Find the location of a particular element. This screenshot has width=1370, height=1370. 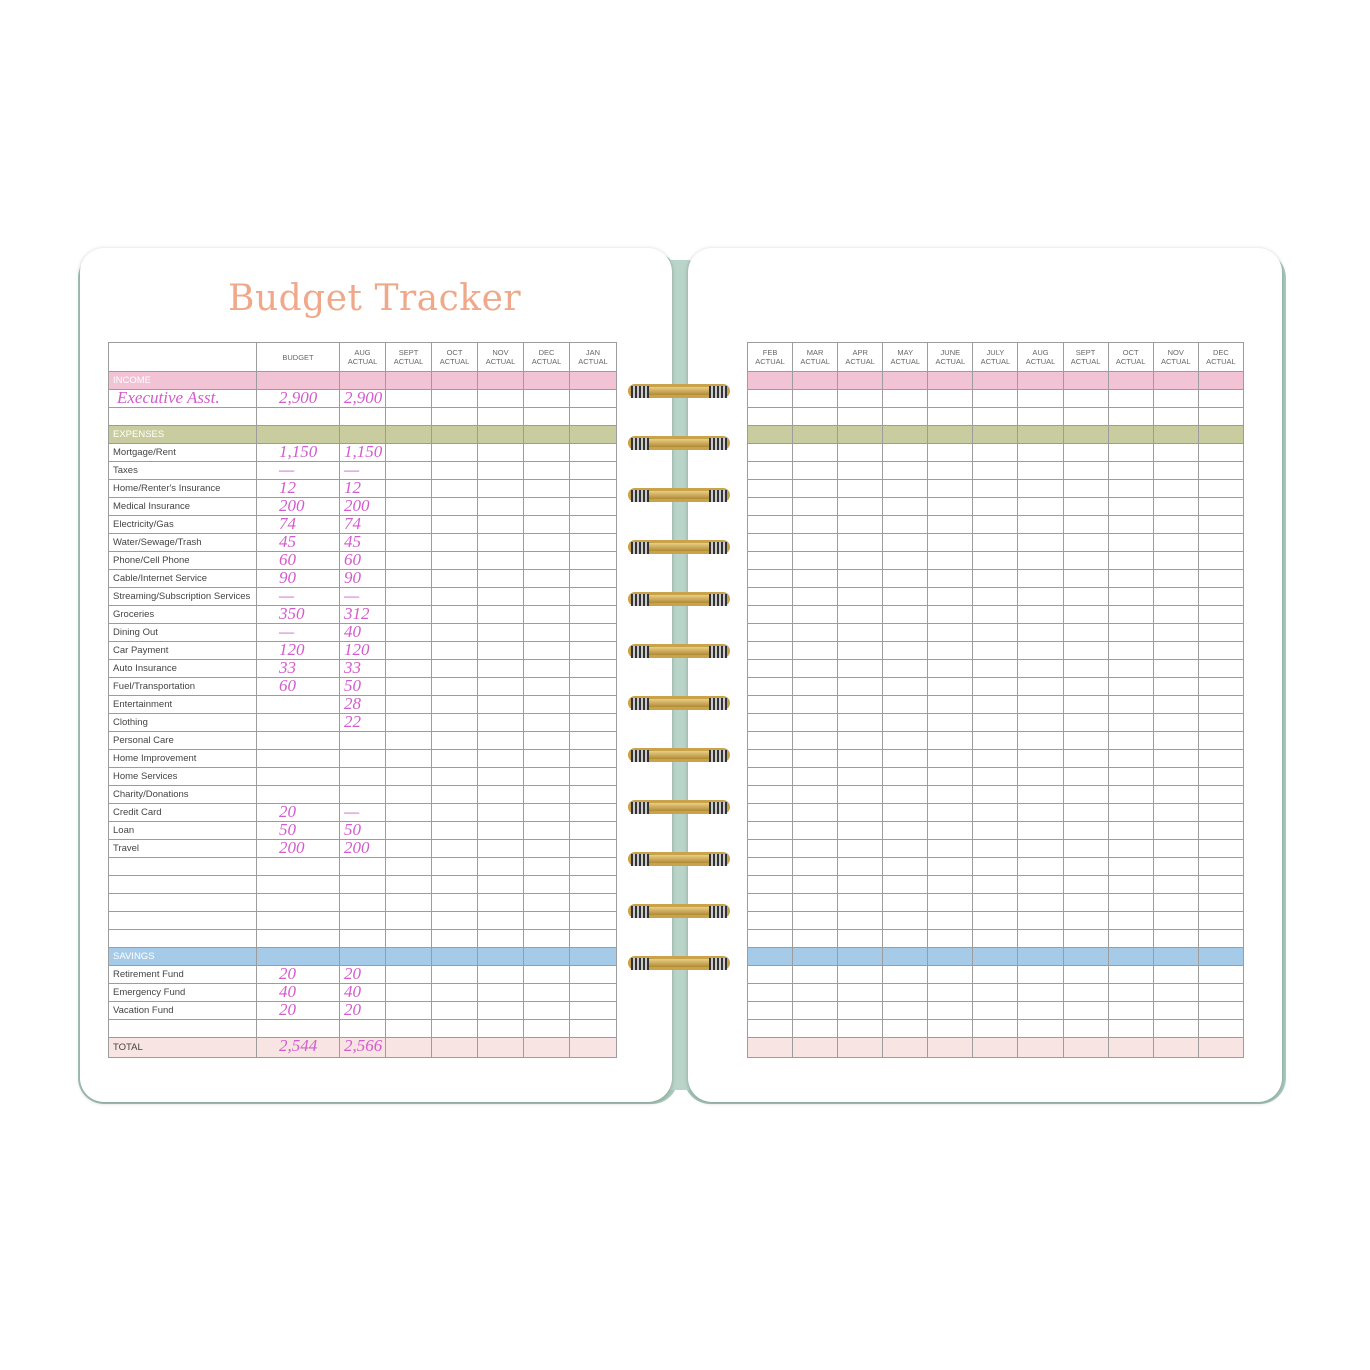

handwritten-budget: 350 is located at coordinates (292, 613).